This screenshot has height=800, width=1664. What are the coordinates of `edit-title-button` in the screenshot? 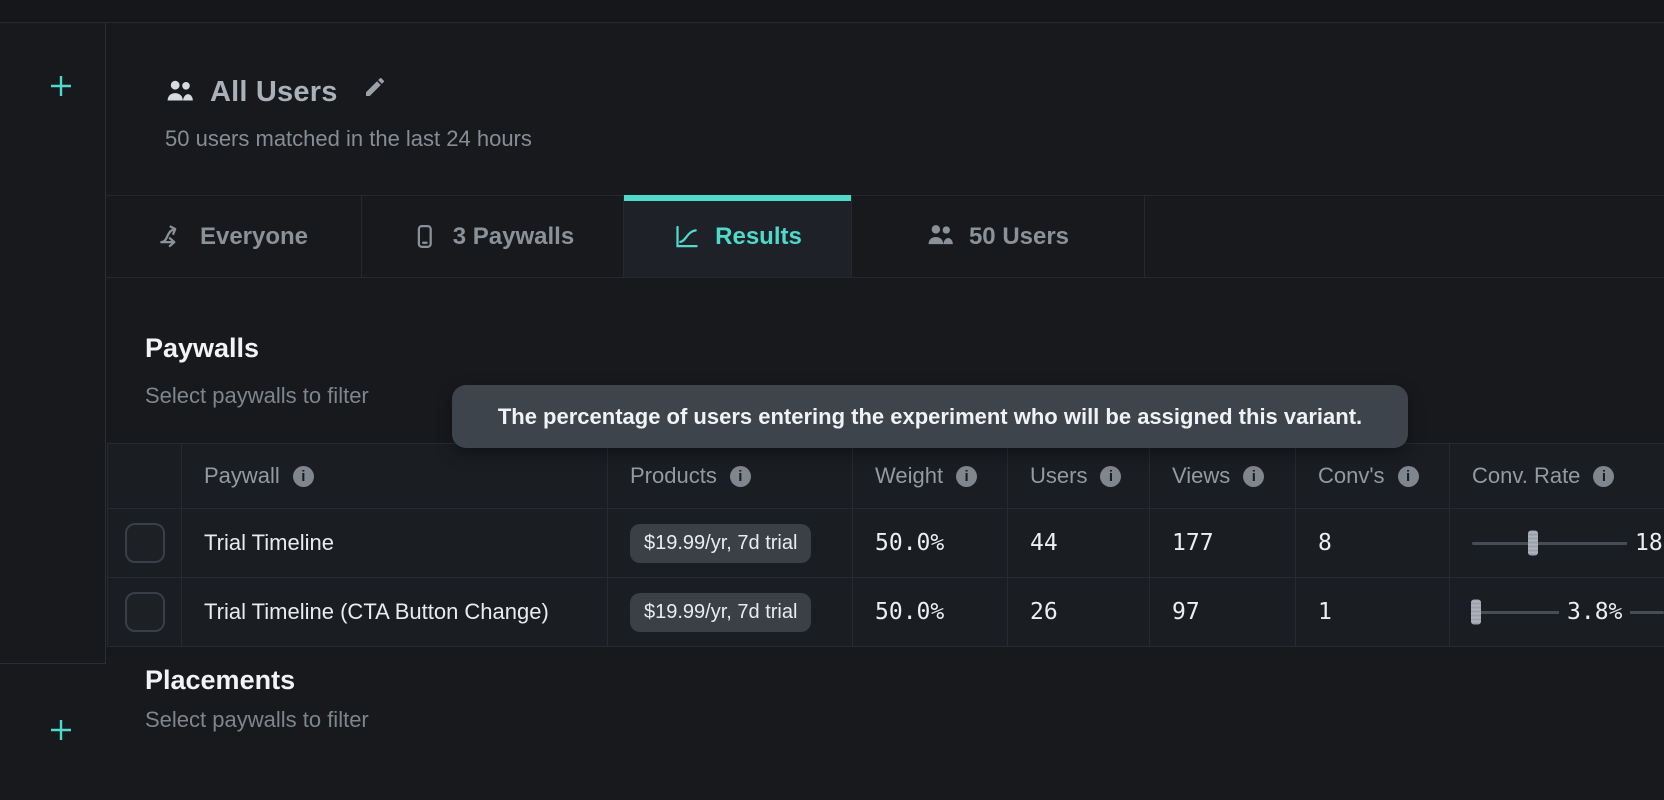 It's located at (376, 87).